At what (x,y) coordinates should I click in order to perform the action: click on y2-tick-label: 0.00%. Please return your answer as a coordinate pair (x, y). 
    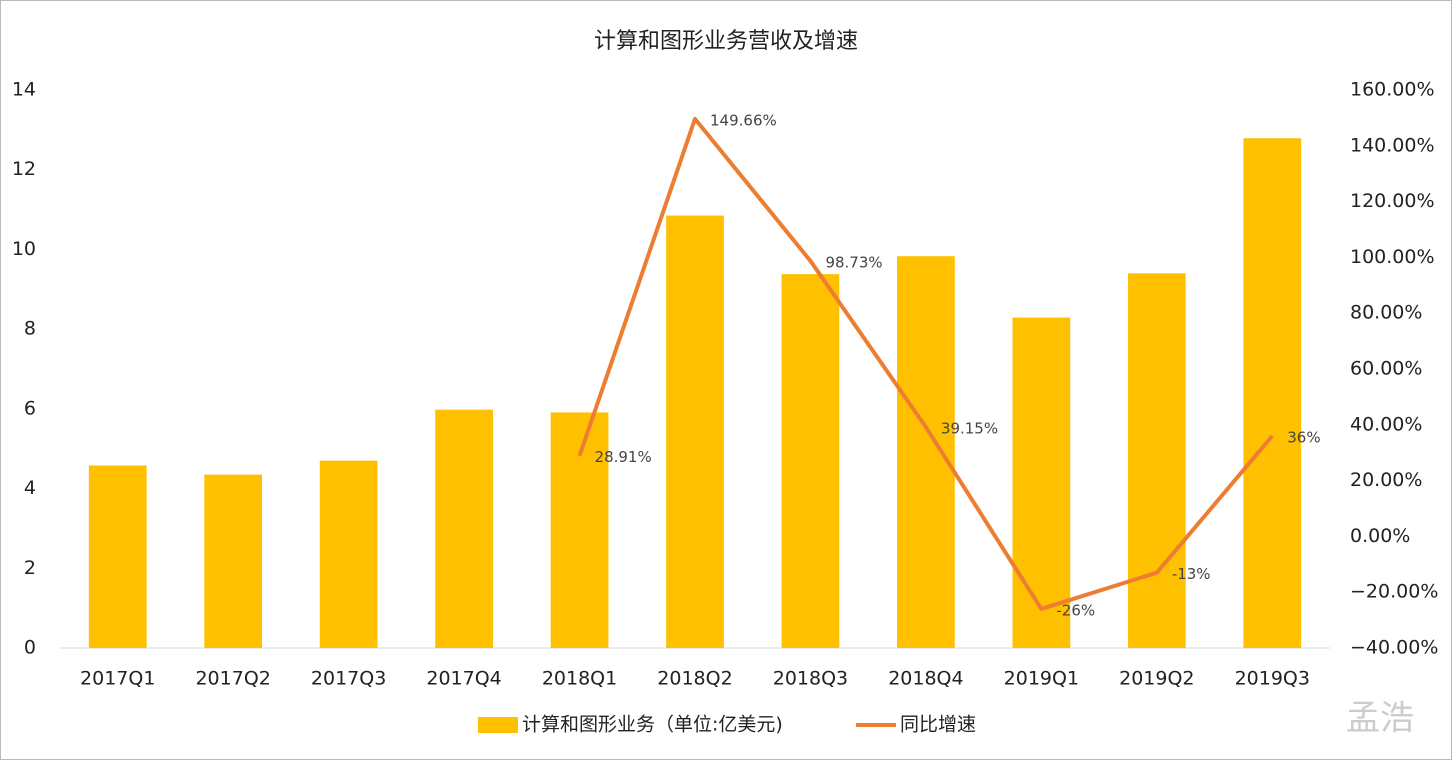
    Looking at the image, I should click on (1380, 536).